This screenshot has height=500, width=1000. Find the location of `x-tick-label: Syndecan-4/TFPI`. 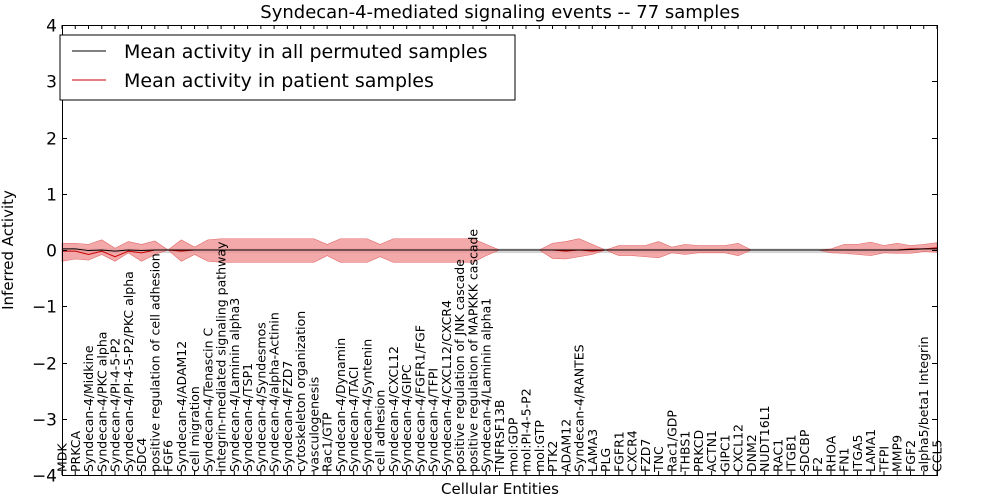

x-tick-label: Syndecan-4/TFPI is located at coordinates (433, 420).